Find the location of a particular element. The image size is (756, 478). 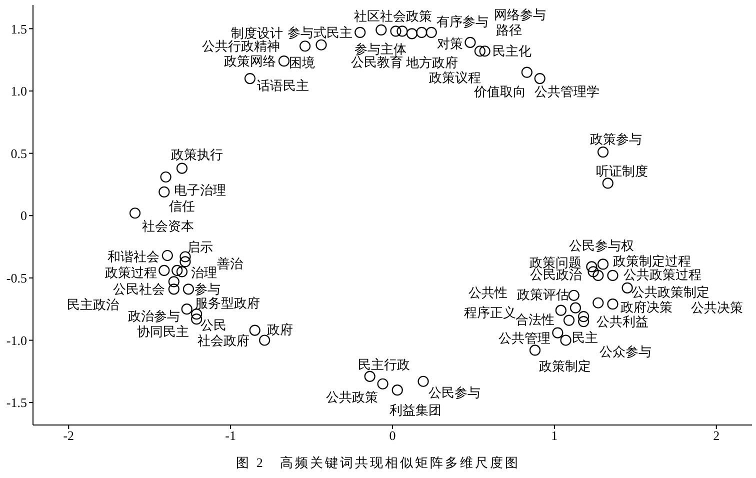

annotation: 公共利益 is located at coordinates (622, 322).